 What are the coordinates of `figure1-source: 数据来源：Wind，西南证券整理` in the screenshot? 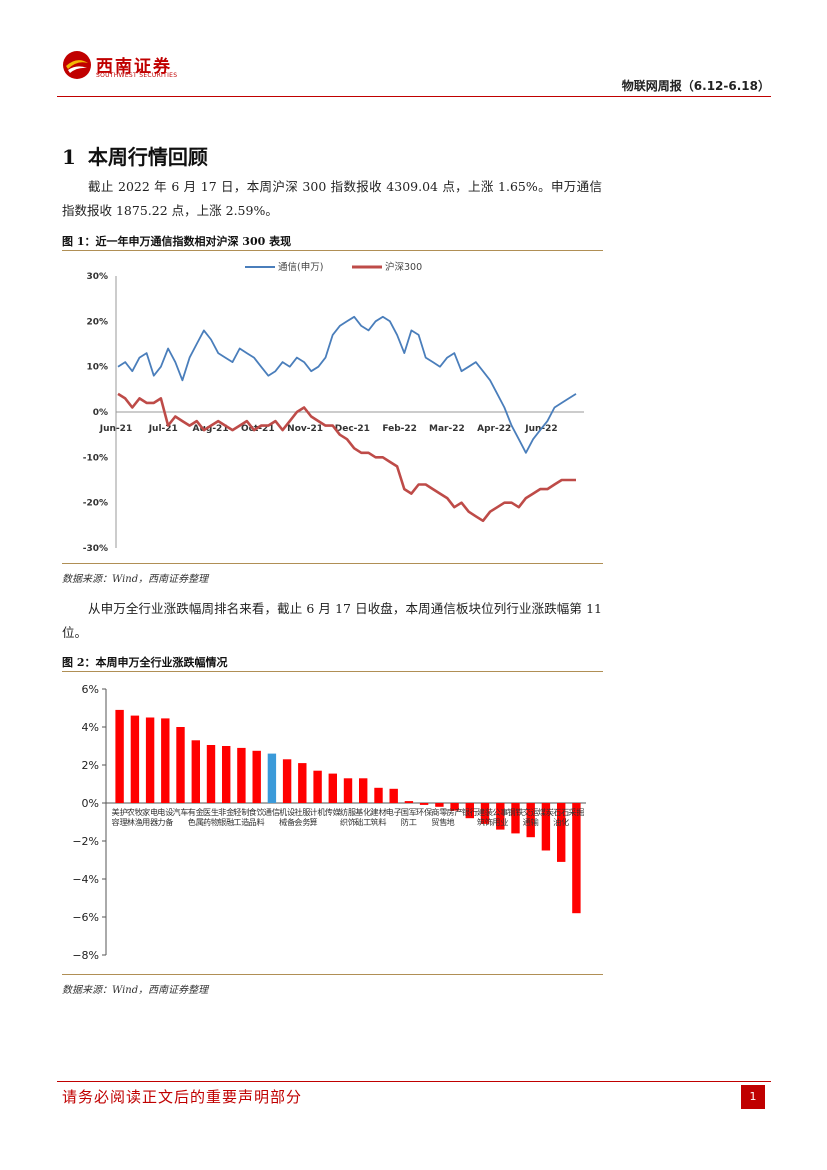 It's located at (135, 579).